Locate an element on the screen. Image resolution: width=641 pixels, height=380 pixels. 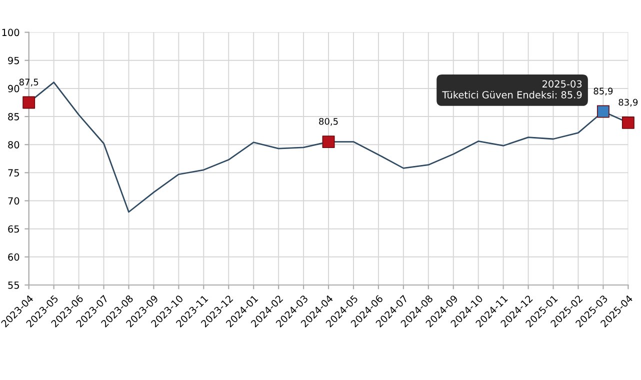
annotation: 2025-03 Tüketici Güven Endeksi: 85.9 is located at coordinates (512, 89).